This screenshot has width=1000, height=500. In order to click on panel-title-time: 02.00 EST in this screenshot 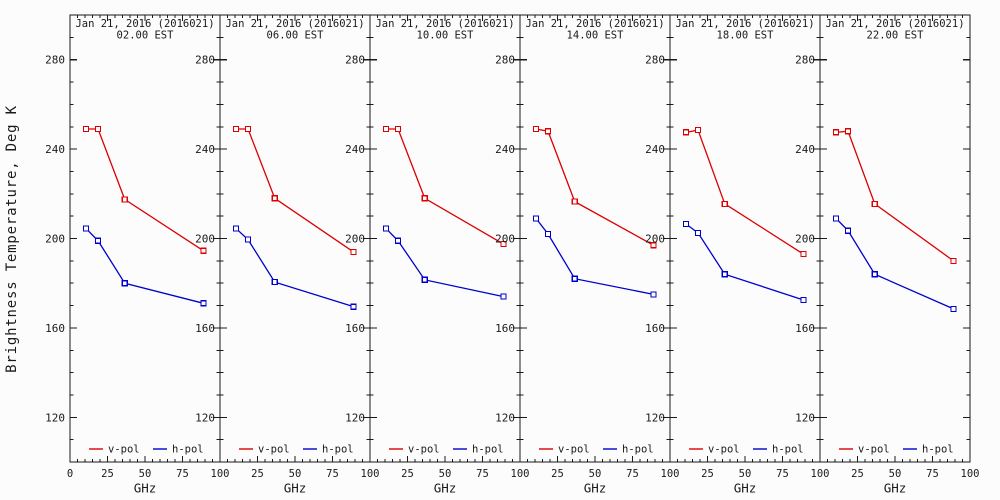, I will do `click(146, 36)`.